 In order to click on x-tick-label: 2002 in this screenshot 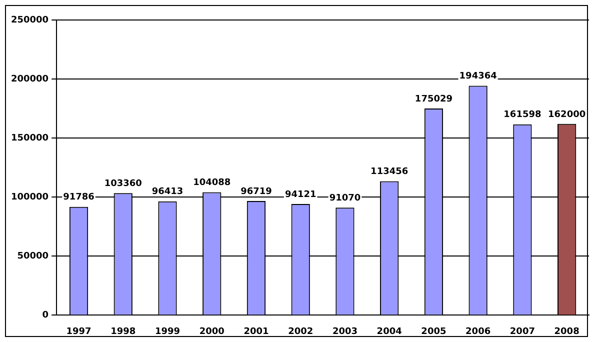, I will do `click(301, 331)`.